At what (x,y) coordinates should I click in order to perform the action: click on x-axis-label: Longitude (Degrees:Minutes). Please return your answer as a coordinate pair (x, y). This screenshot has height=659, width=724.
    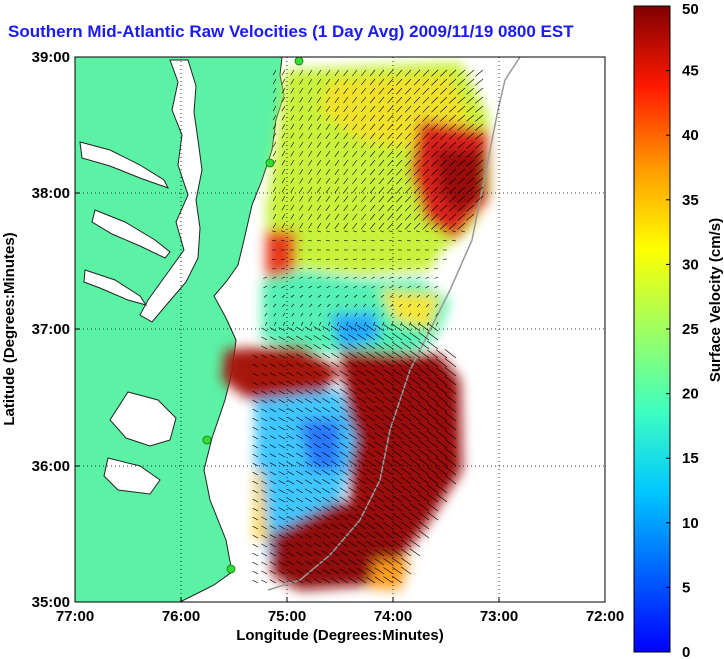
    Looking at the image, I should click on (340, 635).